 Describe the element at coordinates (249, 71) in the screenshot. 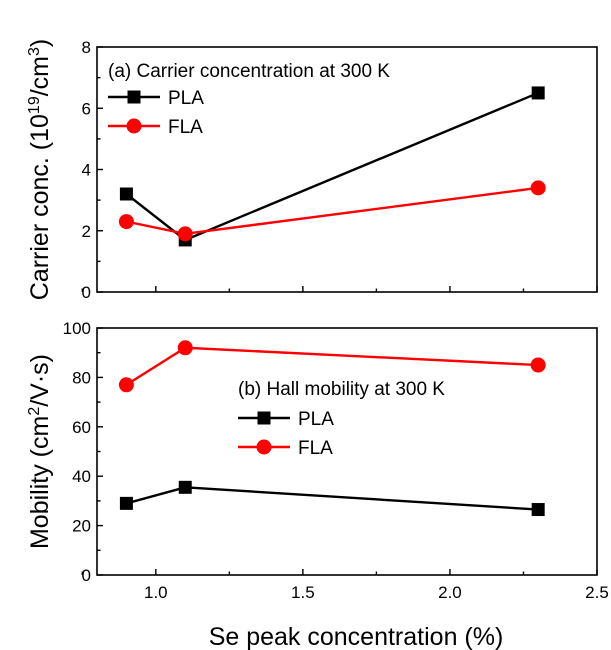

I see `annotation-a: (a) Carrier concentration at 300 K` at that location.